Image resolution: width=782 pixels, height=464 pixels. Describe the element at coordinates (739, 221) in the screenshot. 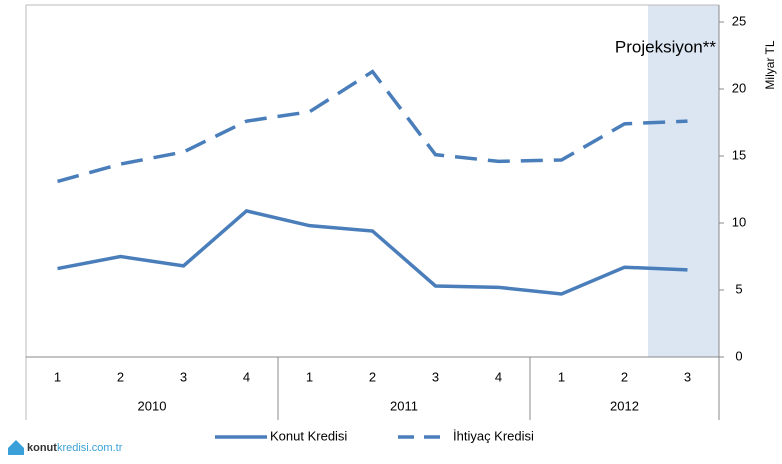

I see `y-tick-label: 10` at that location.